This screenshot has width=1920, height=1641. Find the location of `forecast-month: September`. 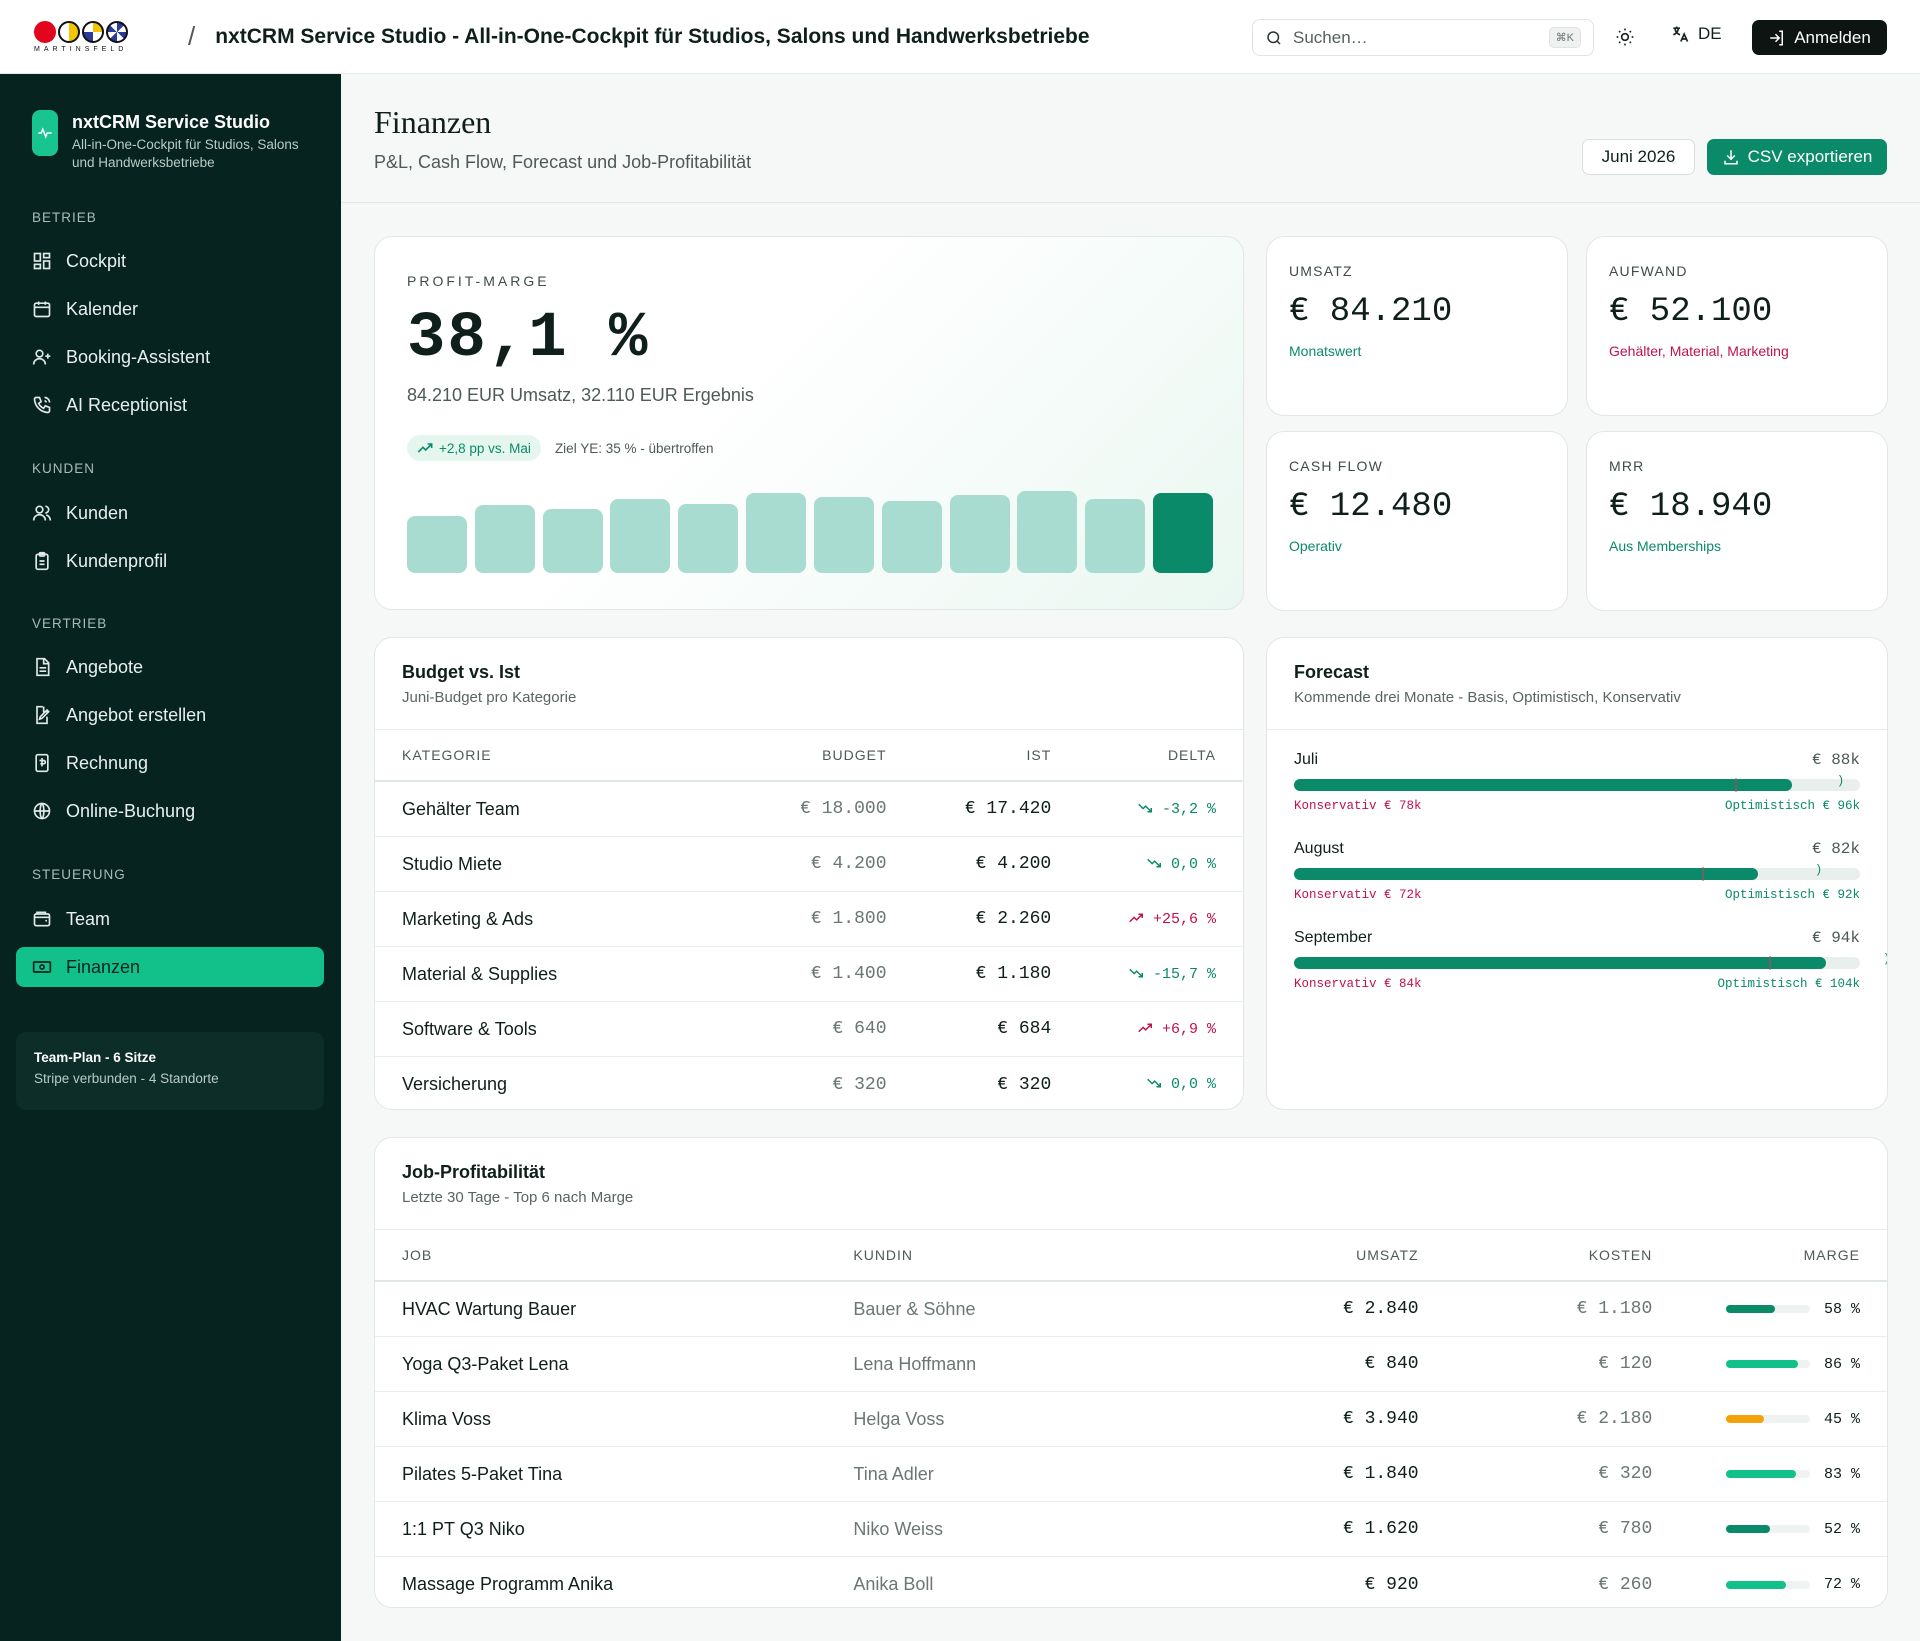

forecast-month: September is located at coordinates (1333, 937).